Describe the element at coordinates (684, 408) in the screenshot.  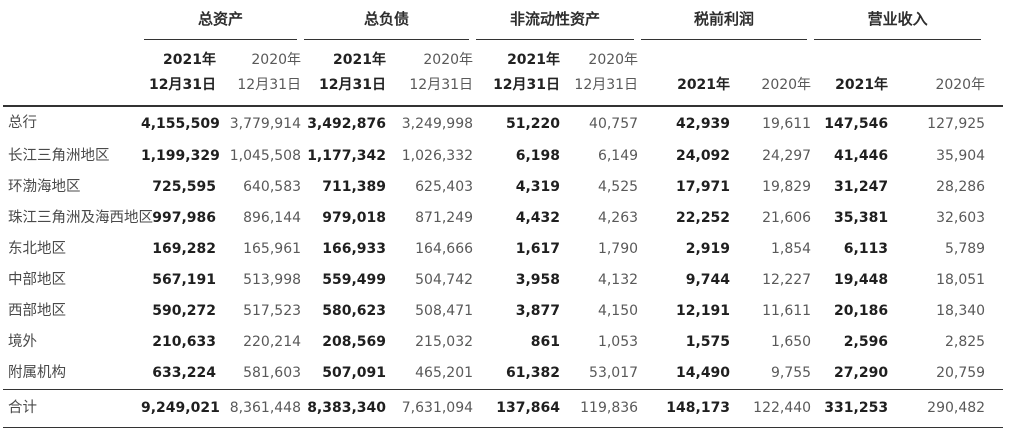
I see `cell-value: 148,173` at that location.